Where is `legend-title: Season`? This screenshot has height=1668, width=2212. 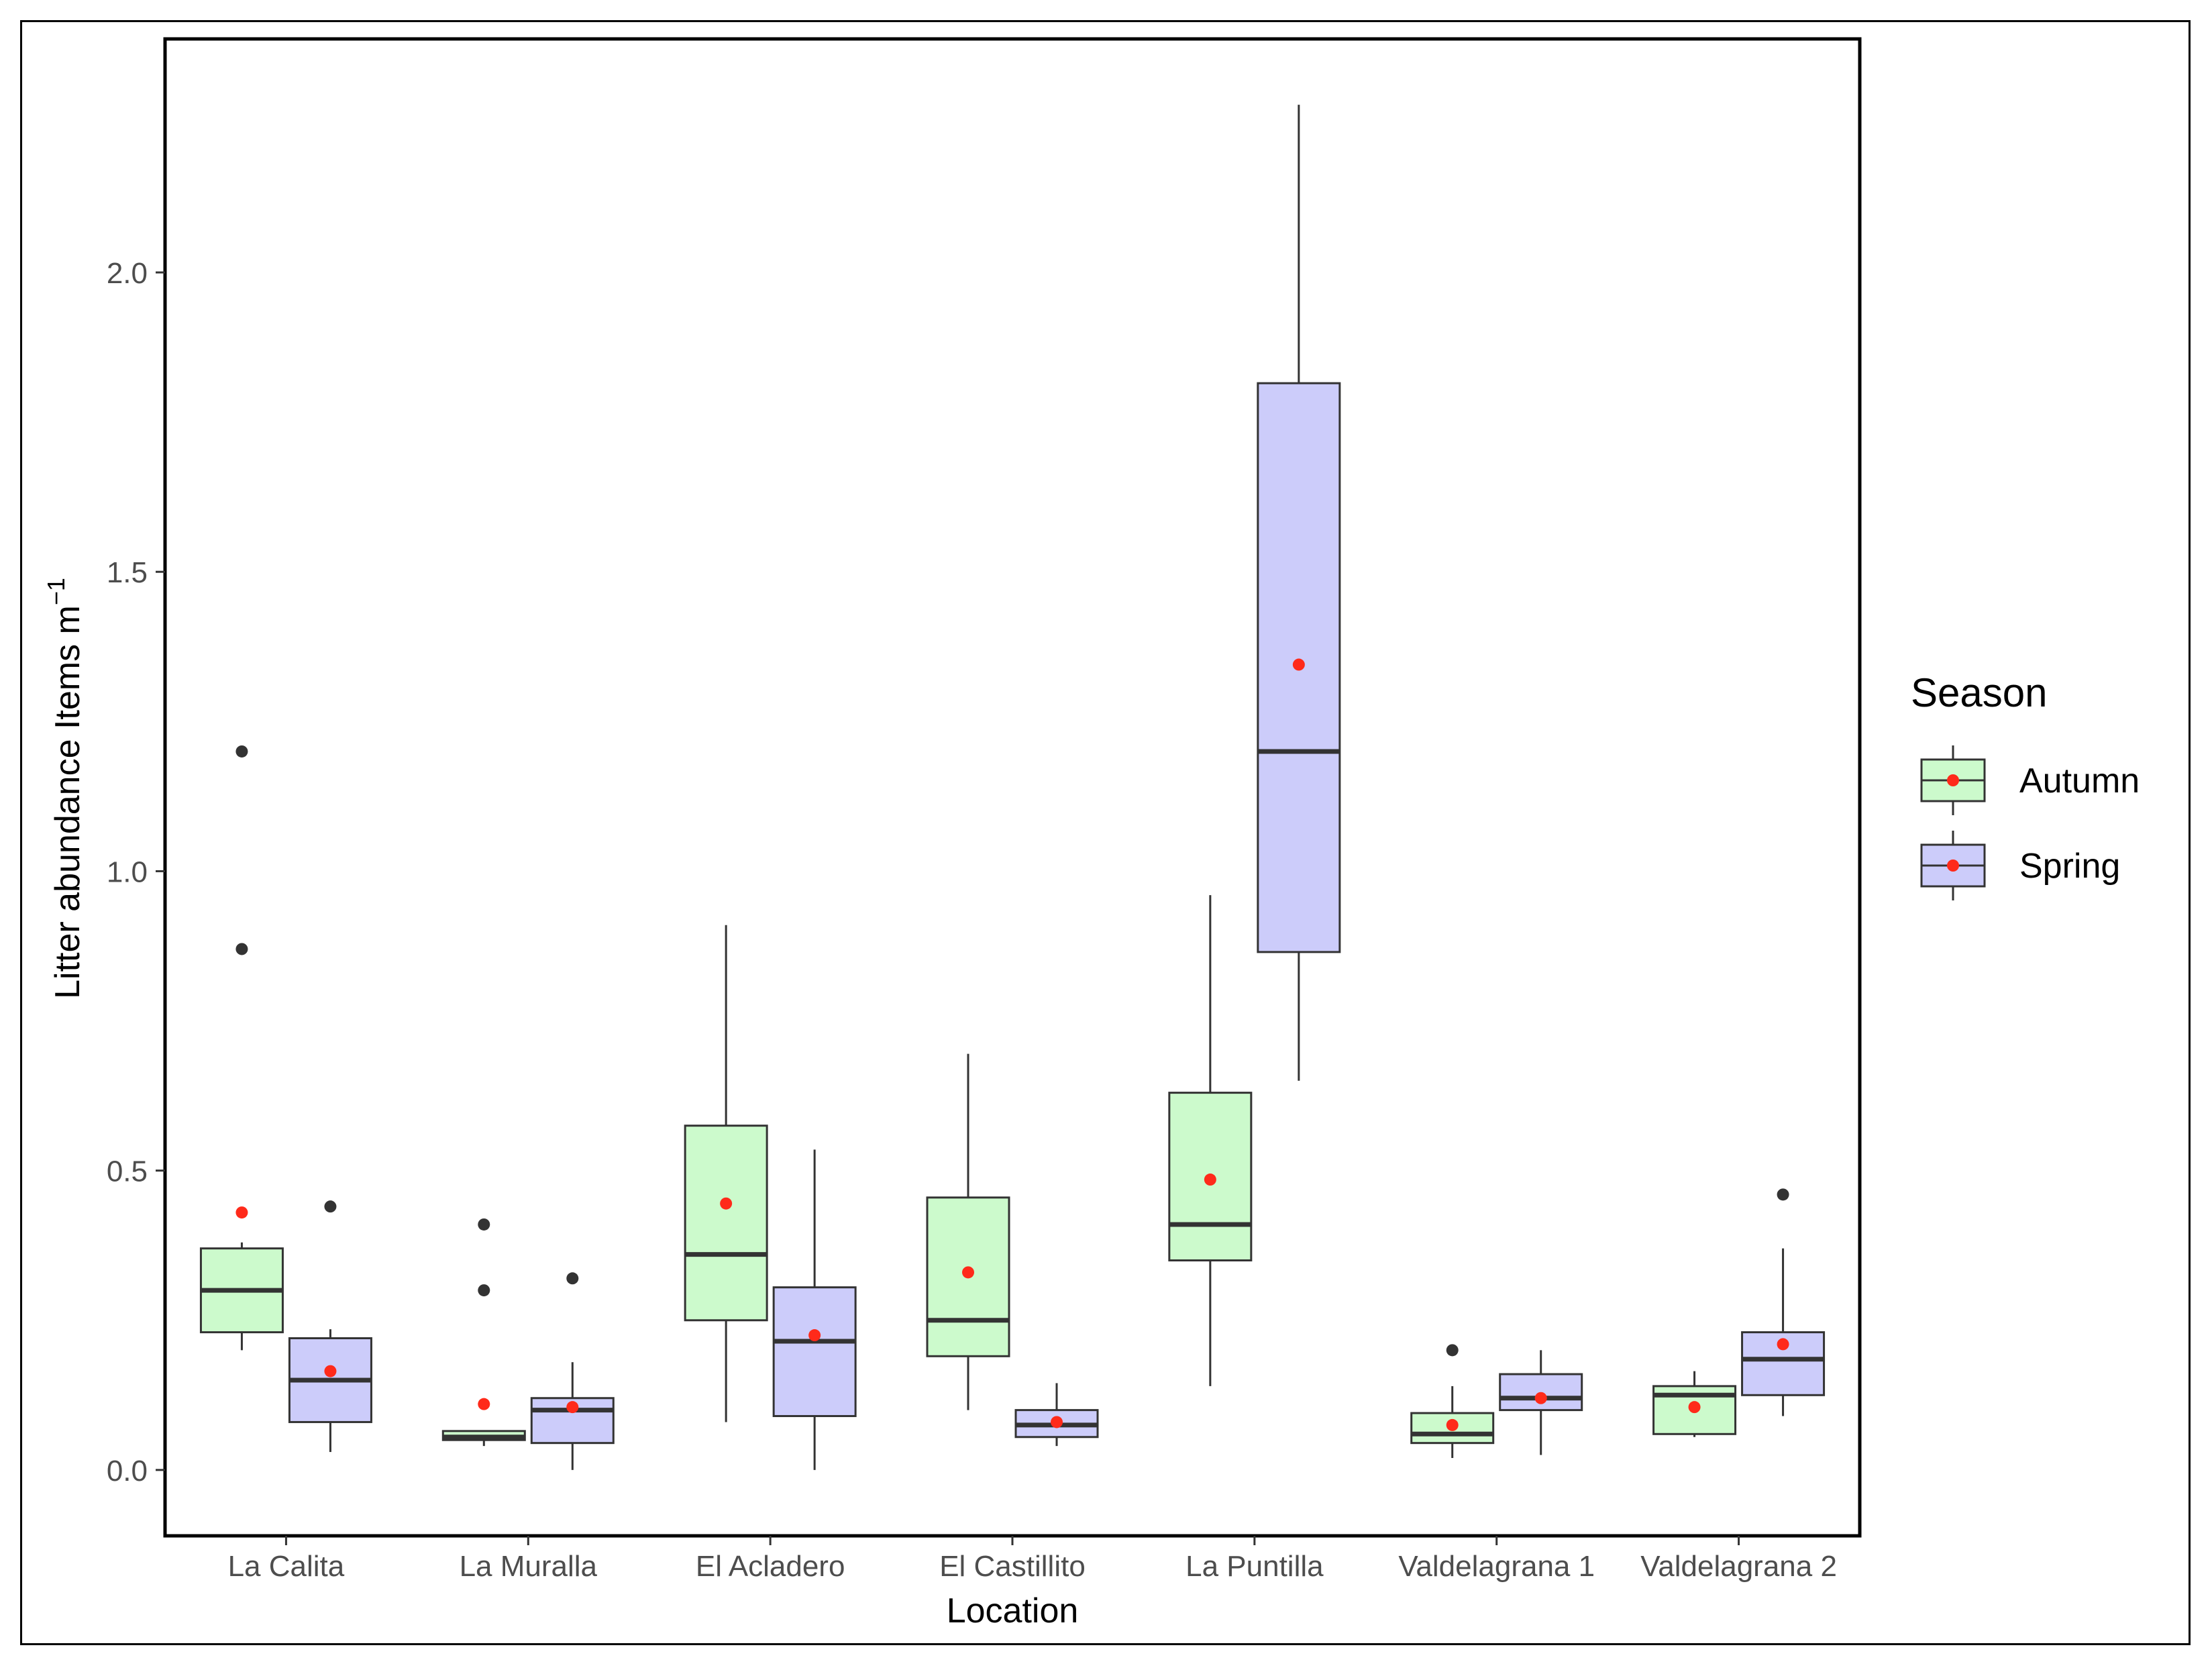
legend-title: Season is located at coordinates (1979, 693).